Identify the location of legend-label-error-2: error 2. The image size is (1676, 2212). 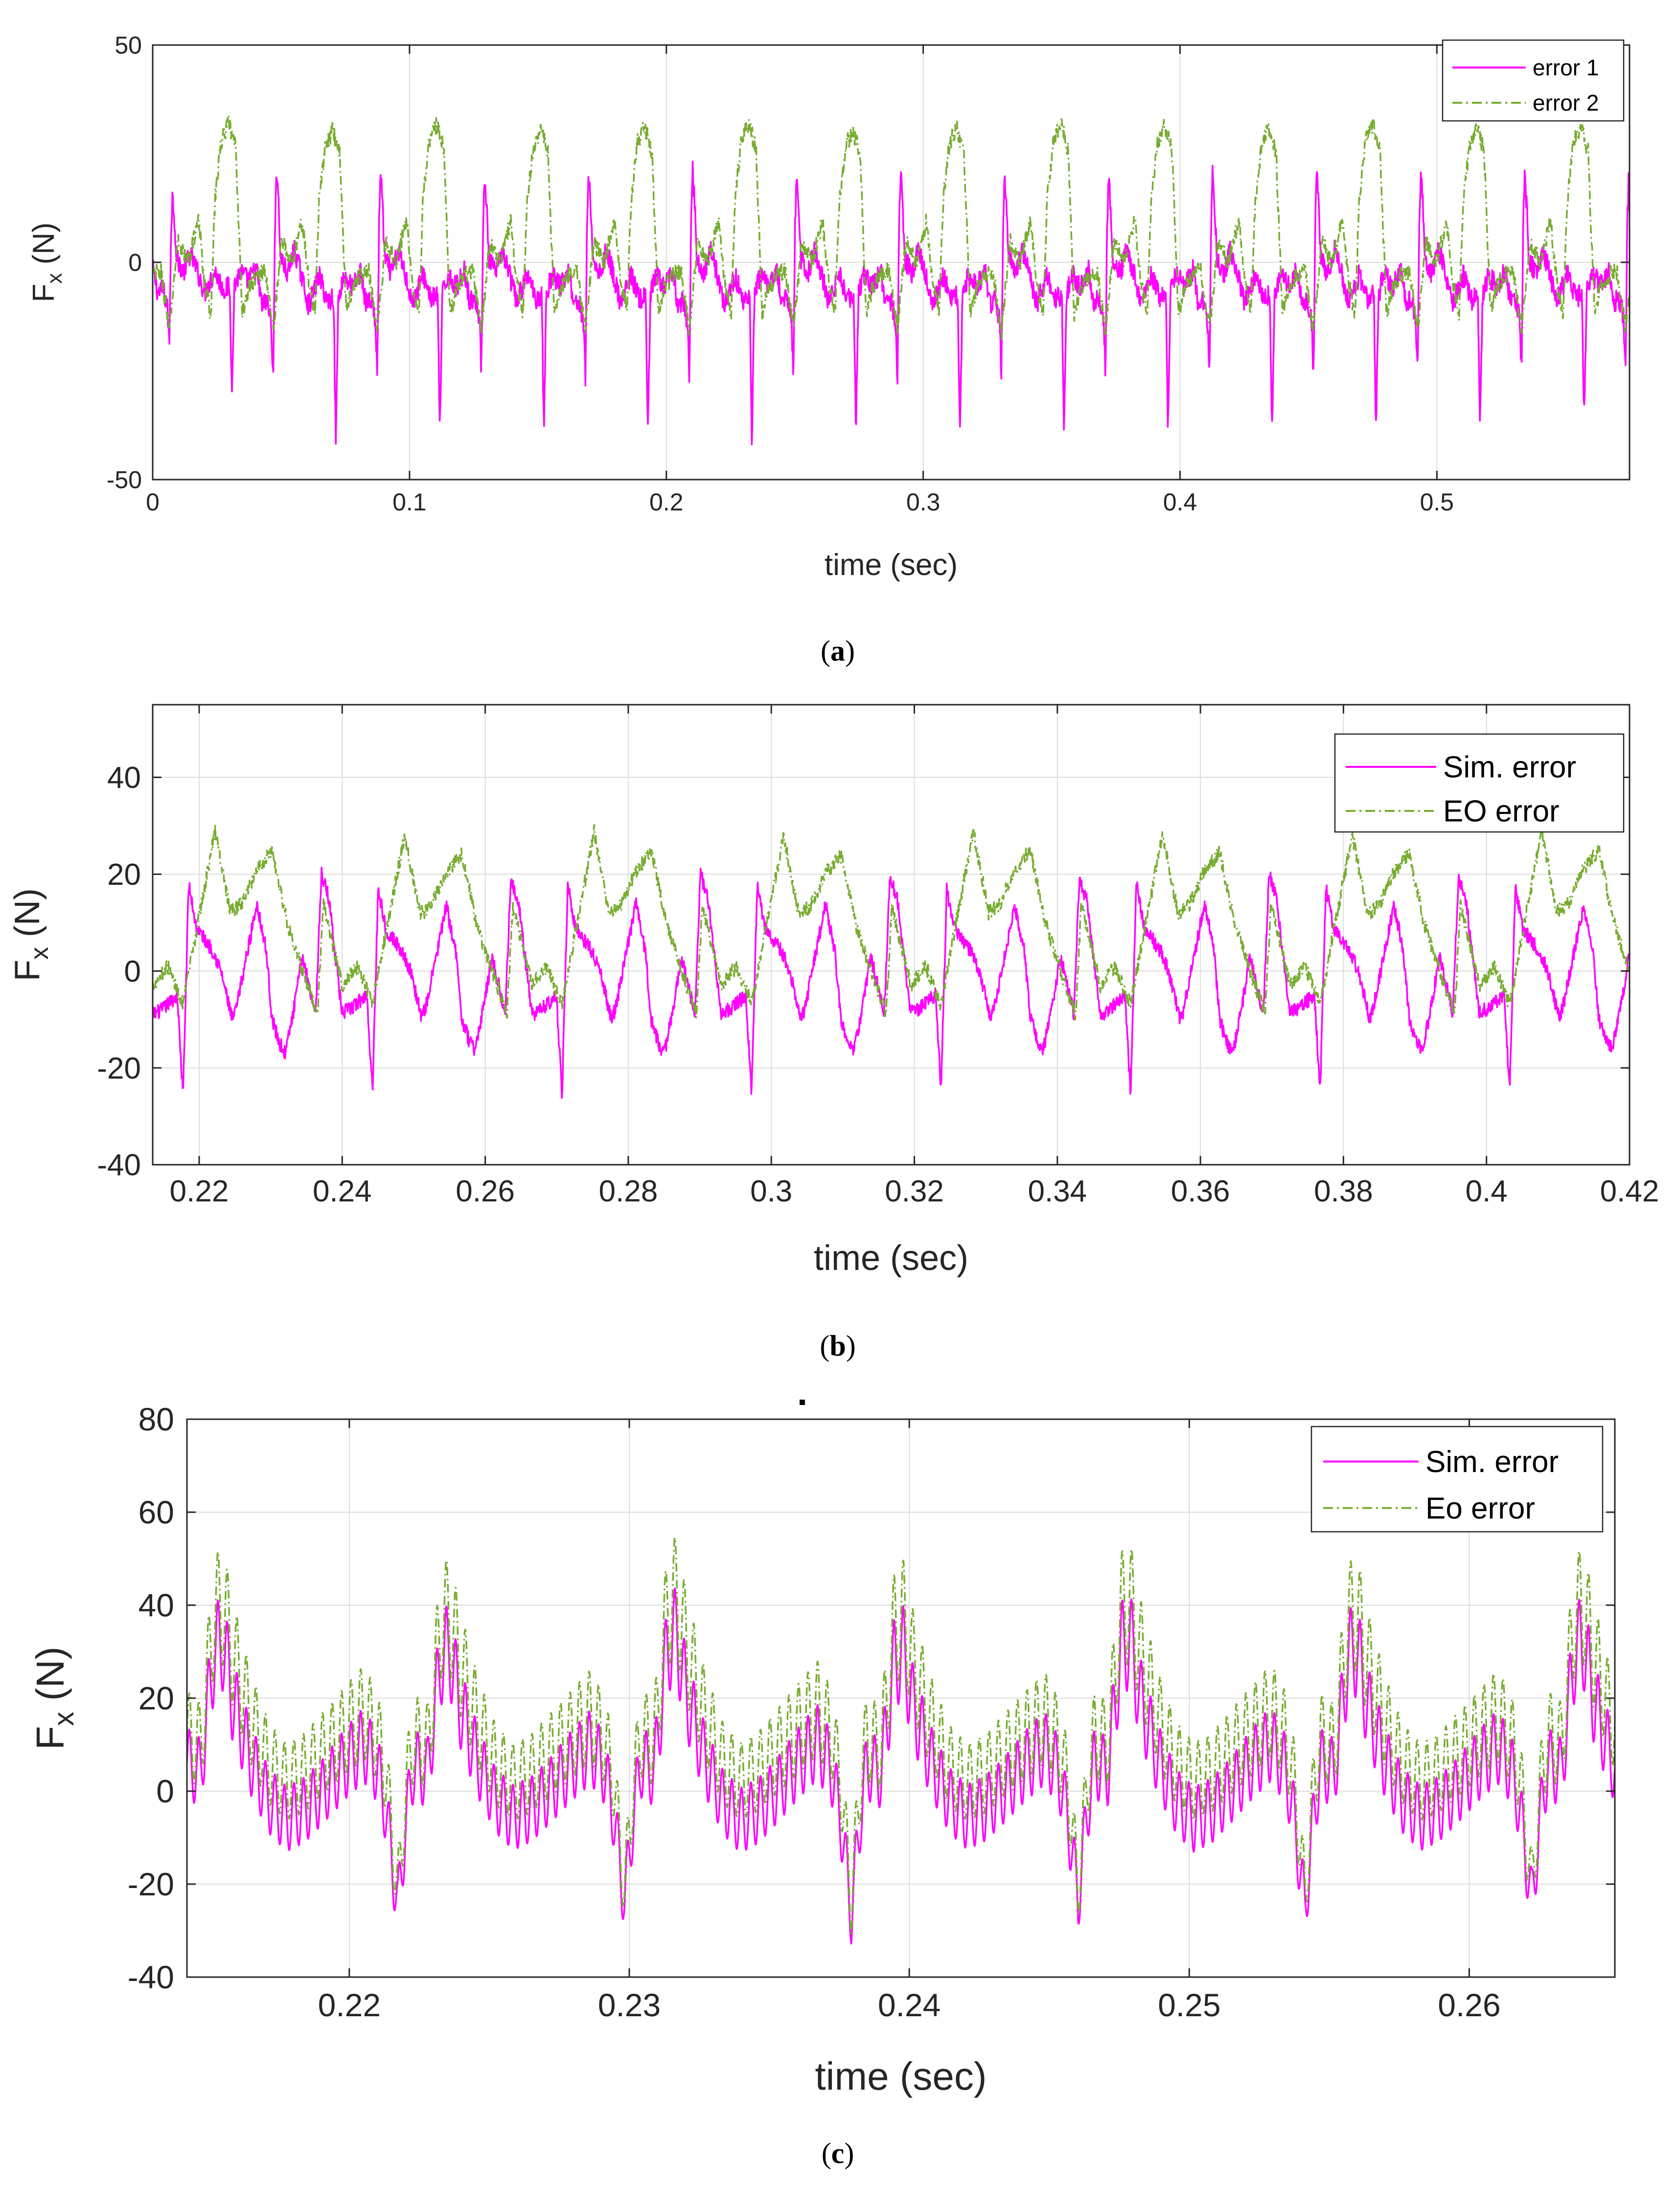
(1566, 102).